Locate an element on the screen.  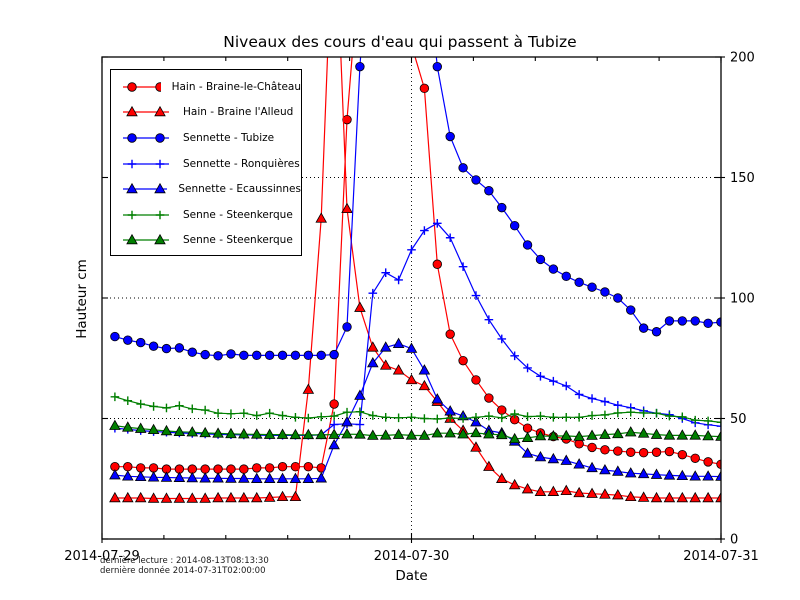
y-tick-label: 150 is located at coordinates (742, 178).